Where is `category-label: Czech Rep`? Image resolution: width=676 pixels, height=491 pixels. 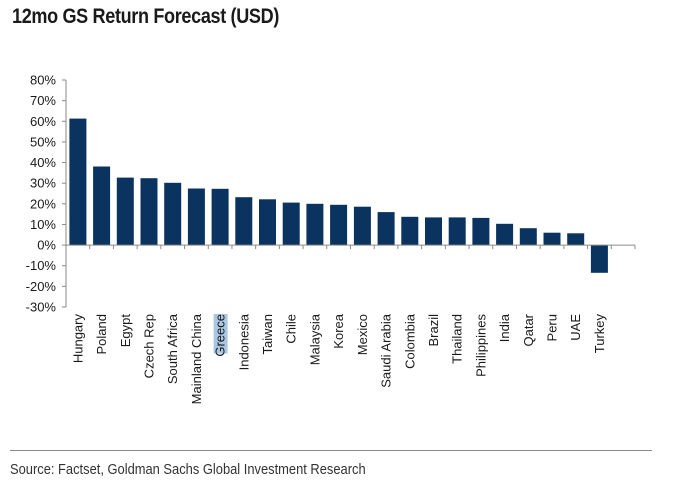 category-label: Czech Rep is located at coordinates (149, 346).